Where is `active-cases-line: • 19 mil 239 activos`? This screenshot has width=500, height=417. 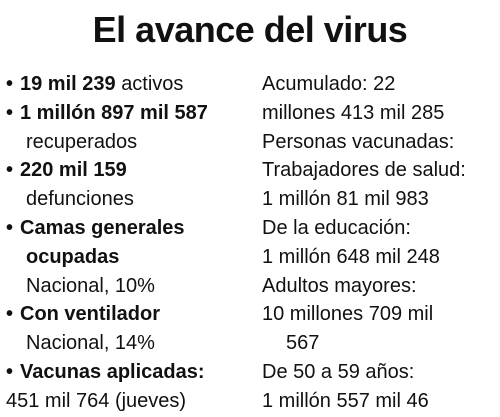
active-cases-line: • 19 mil 239 activos is located at coordinates (134, 84).